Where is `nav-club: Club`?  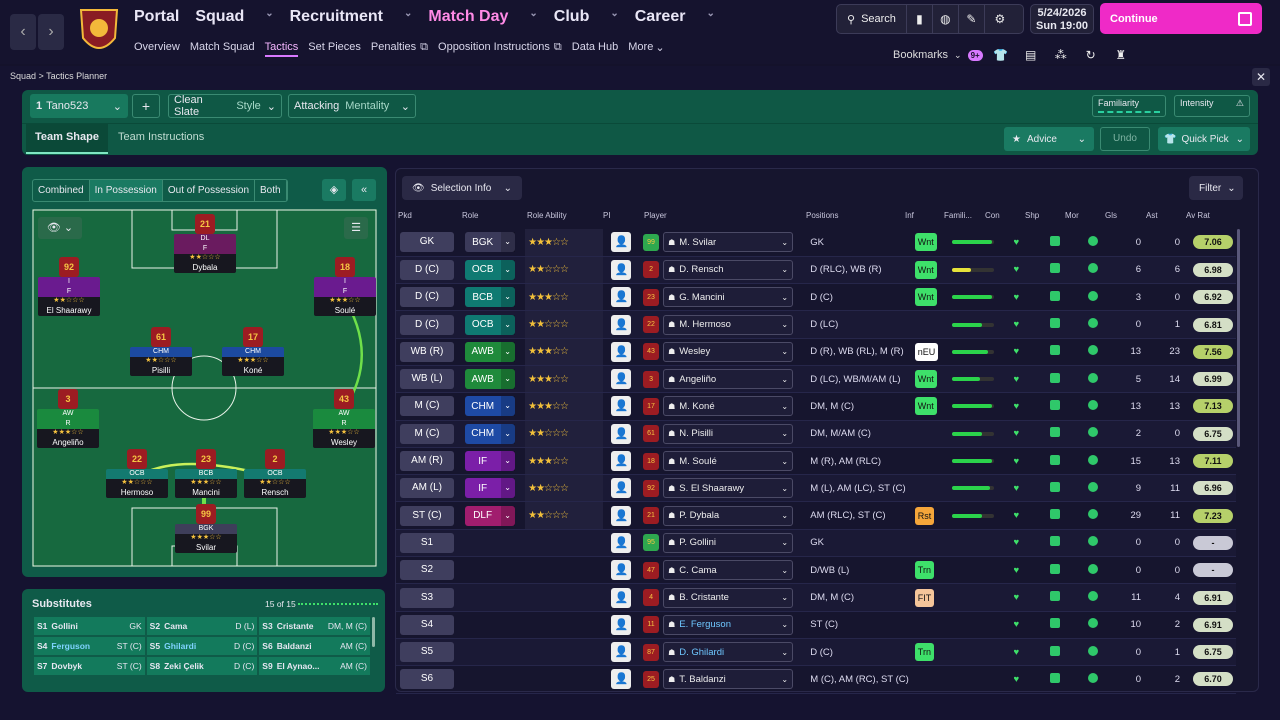 nav-club: Club is located at coordinates (571, 16).